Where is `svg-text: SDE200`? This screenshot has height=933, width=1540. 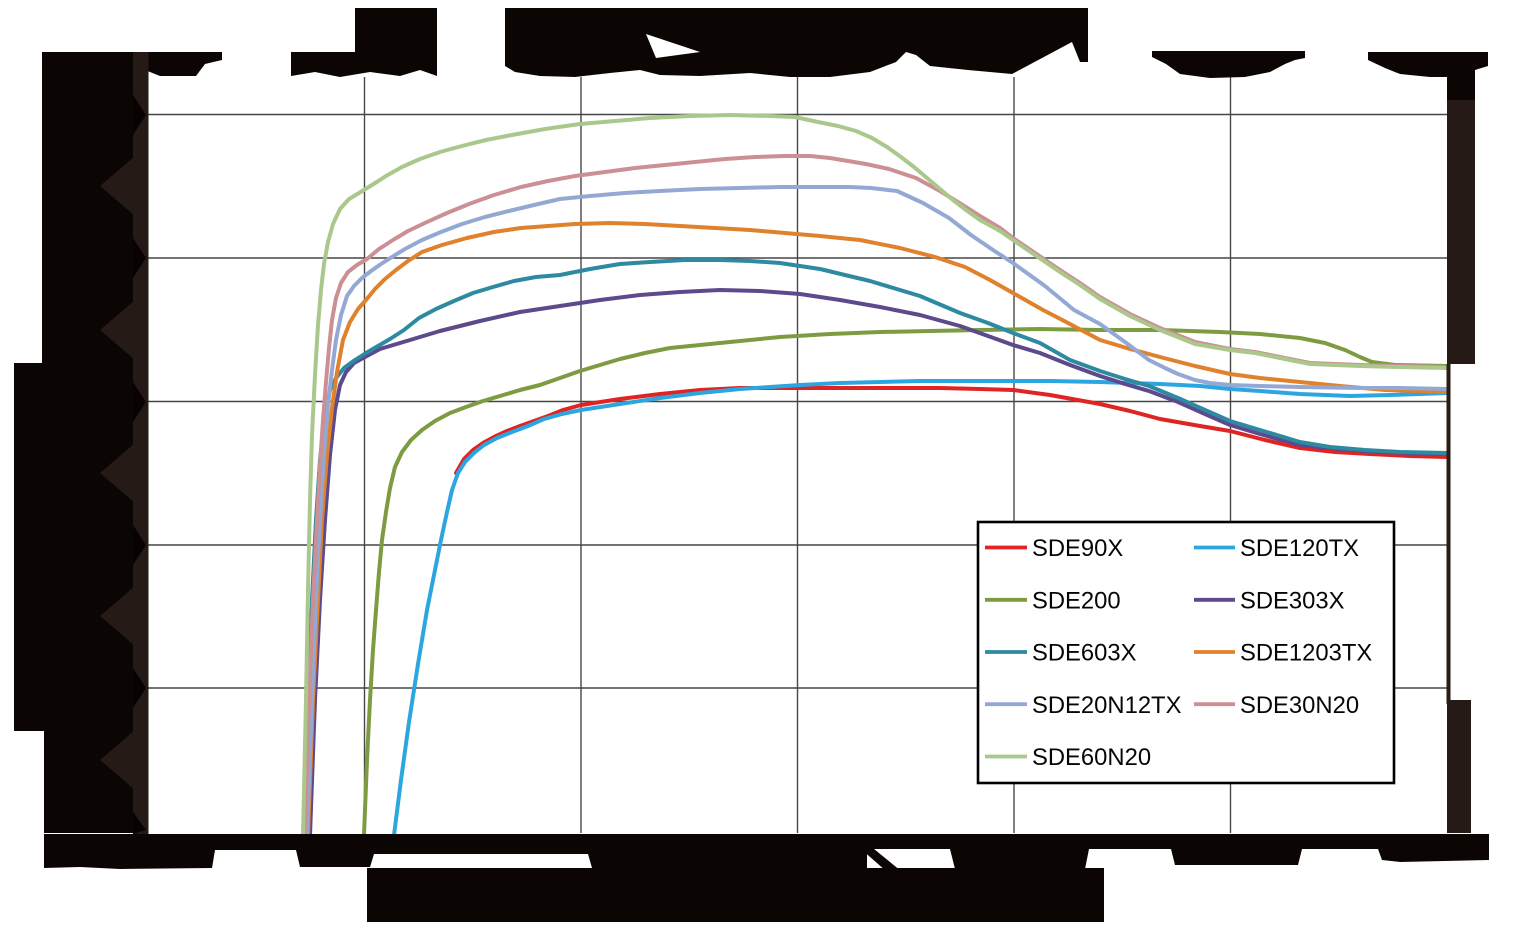
svg-text: SDE200 is located at coordinates (1076, 601).